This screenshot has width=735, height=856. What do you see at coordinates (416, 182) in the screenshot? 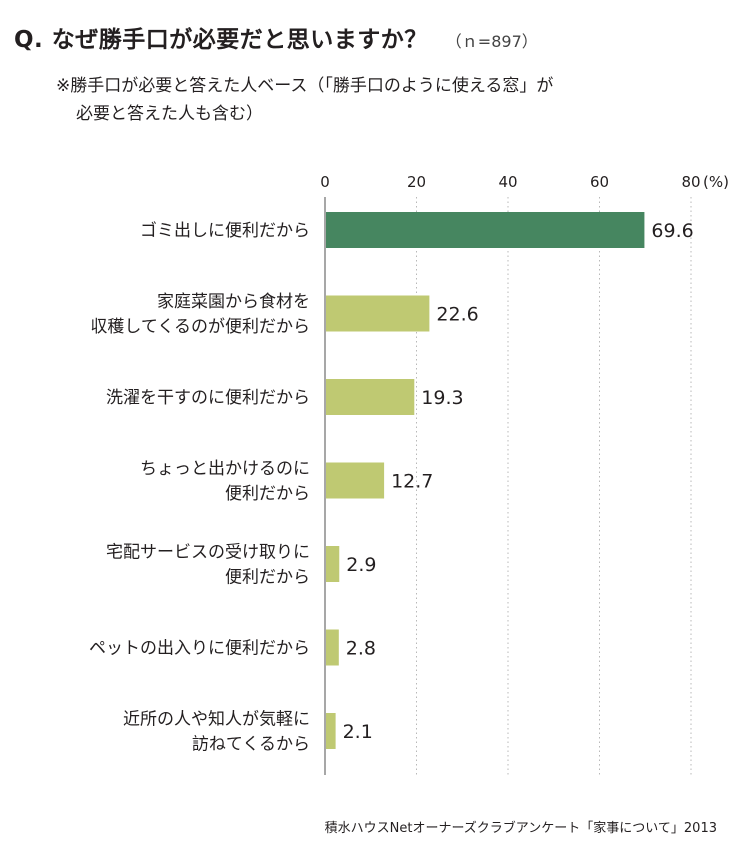
I see `tick-label: 20` at bounding box center [416, 182].